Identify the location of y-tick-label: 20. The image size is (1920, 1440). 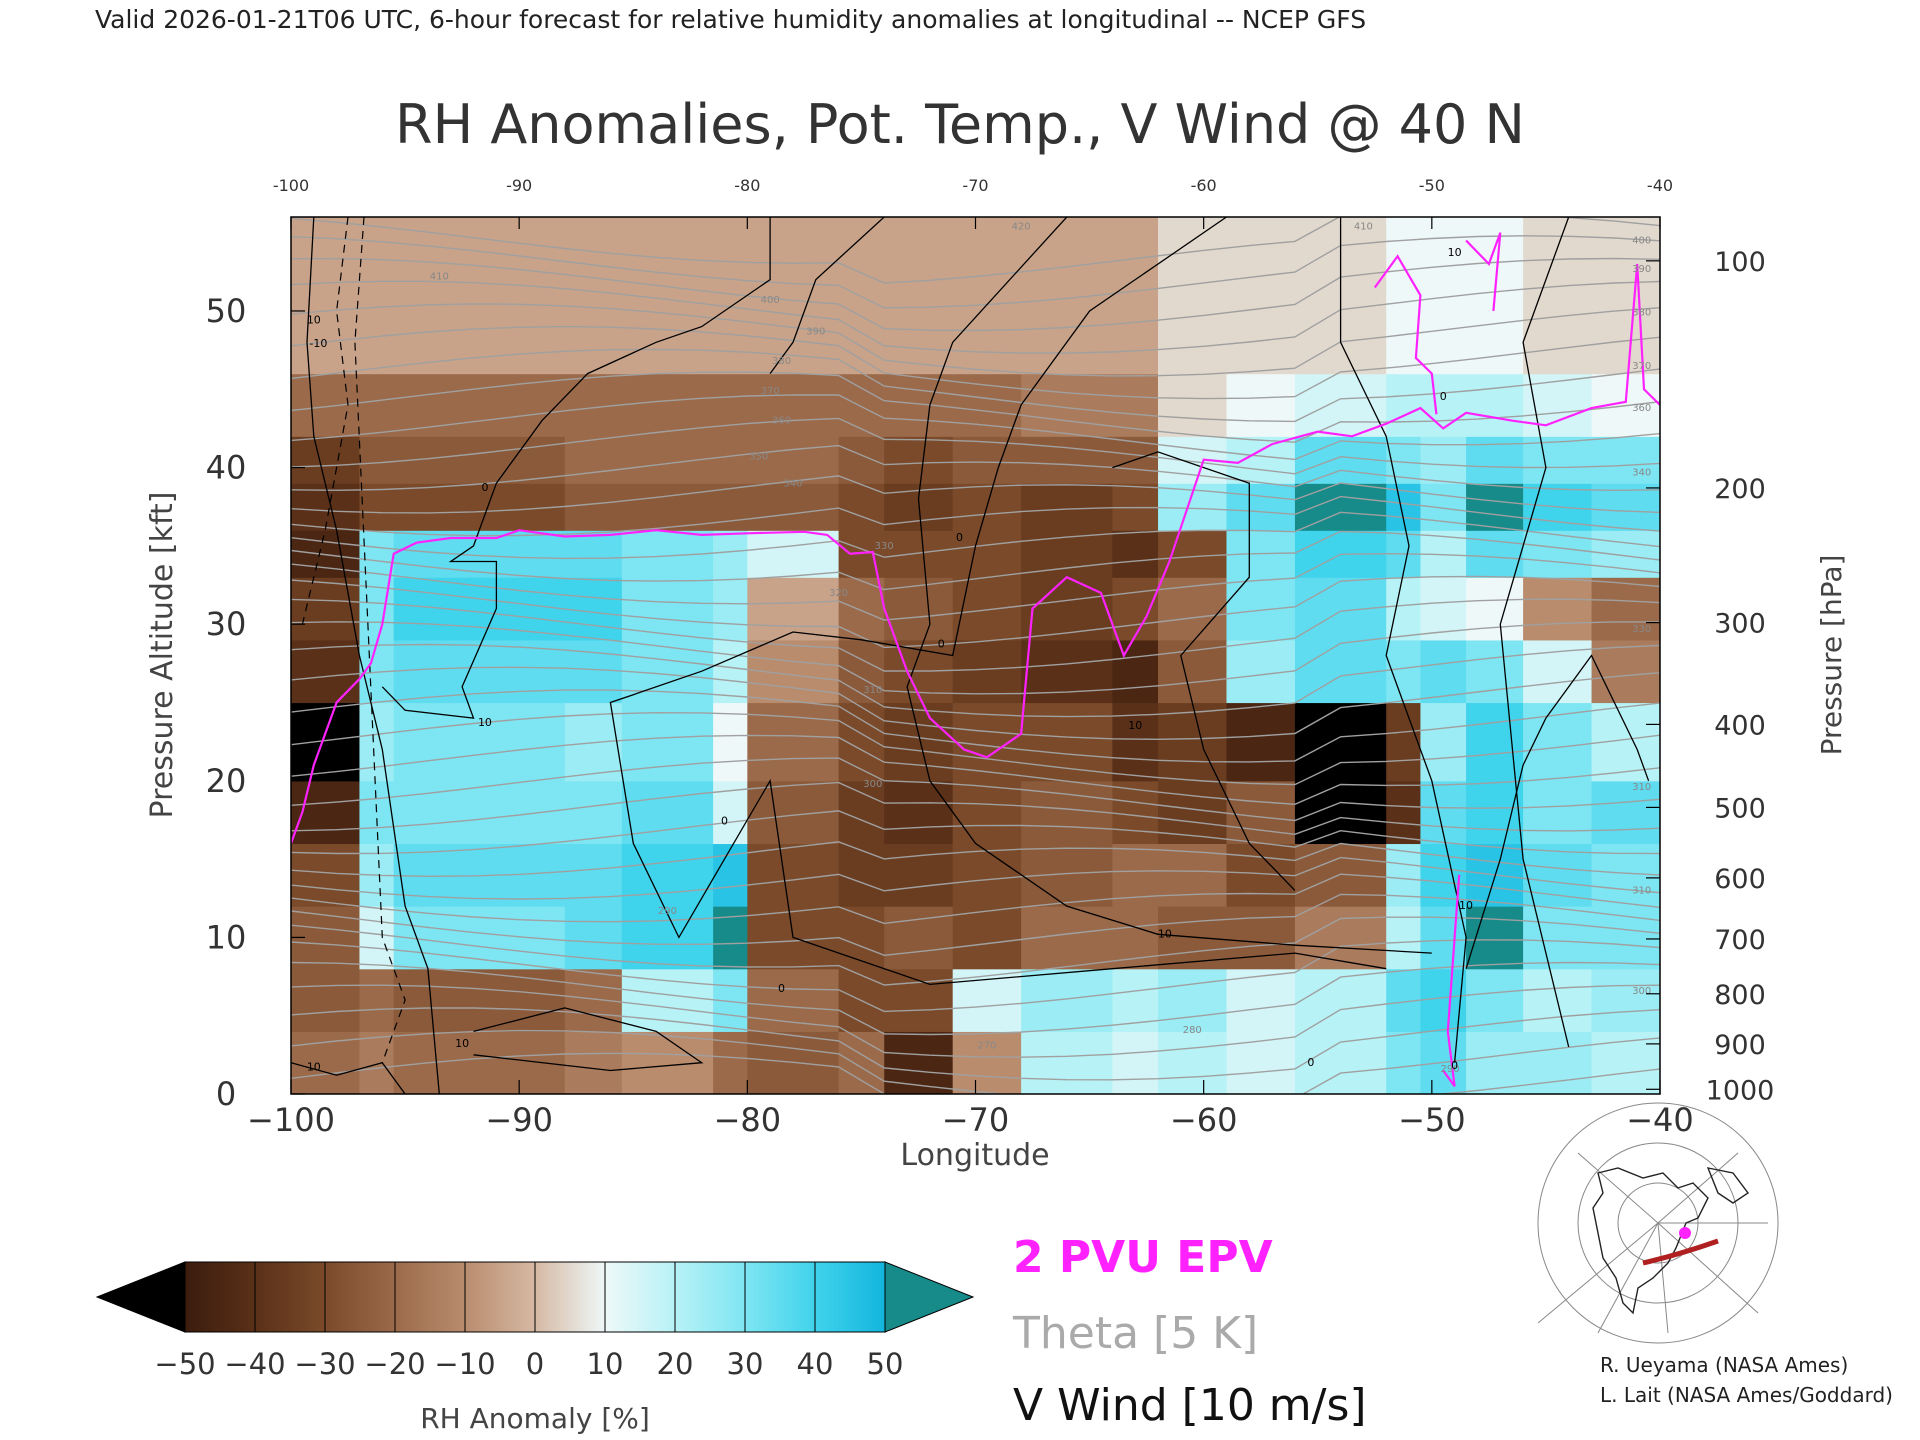
(226, 781).